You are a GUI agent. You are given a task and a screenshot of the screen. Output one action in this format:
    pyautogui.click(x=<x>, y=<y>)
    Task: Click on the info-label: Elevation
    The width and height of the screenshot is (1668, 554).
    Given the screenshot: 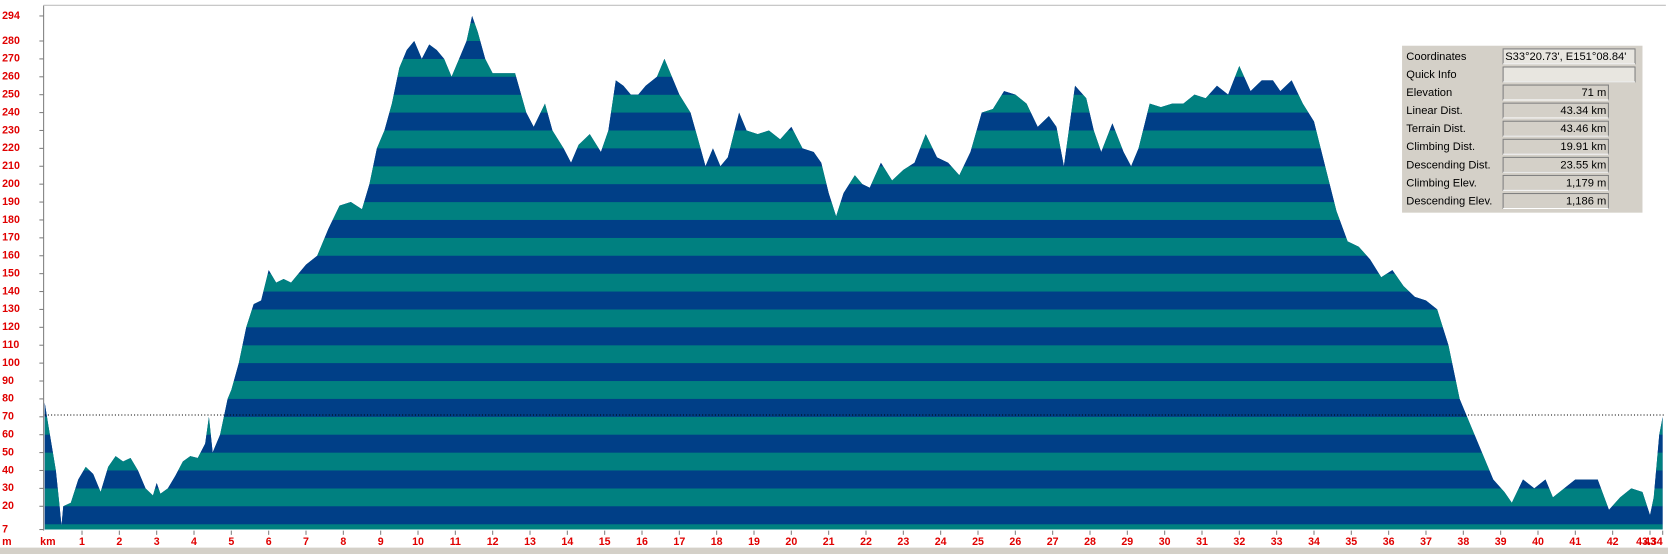 What is the action you would take?
    pyautogui.click(x=1429, y=93)
    